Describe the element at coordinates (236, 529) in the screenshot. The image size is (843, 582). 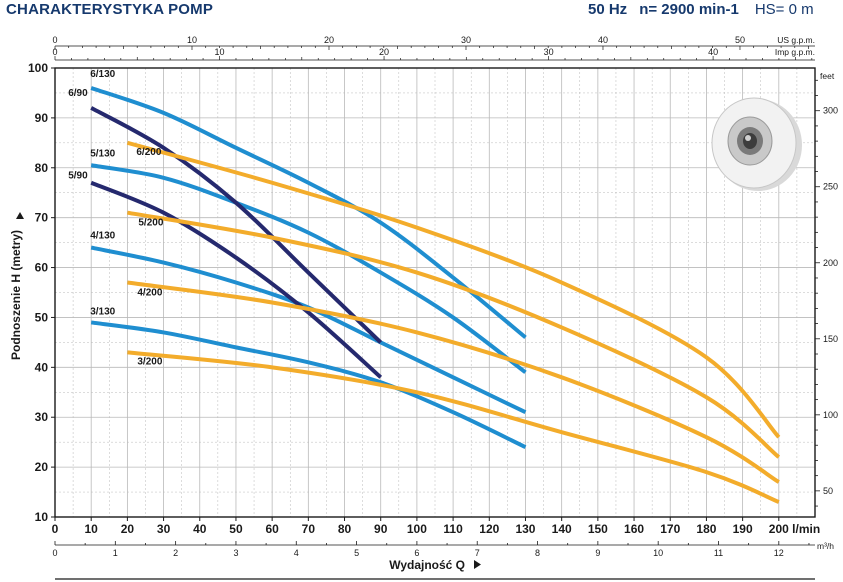
I see `x-tick-label: 50` at that location.